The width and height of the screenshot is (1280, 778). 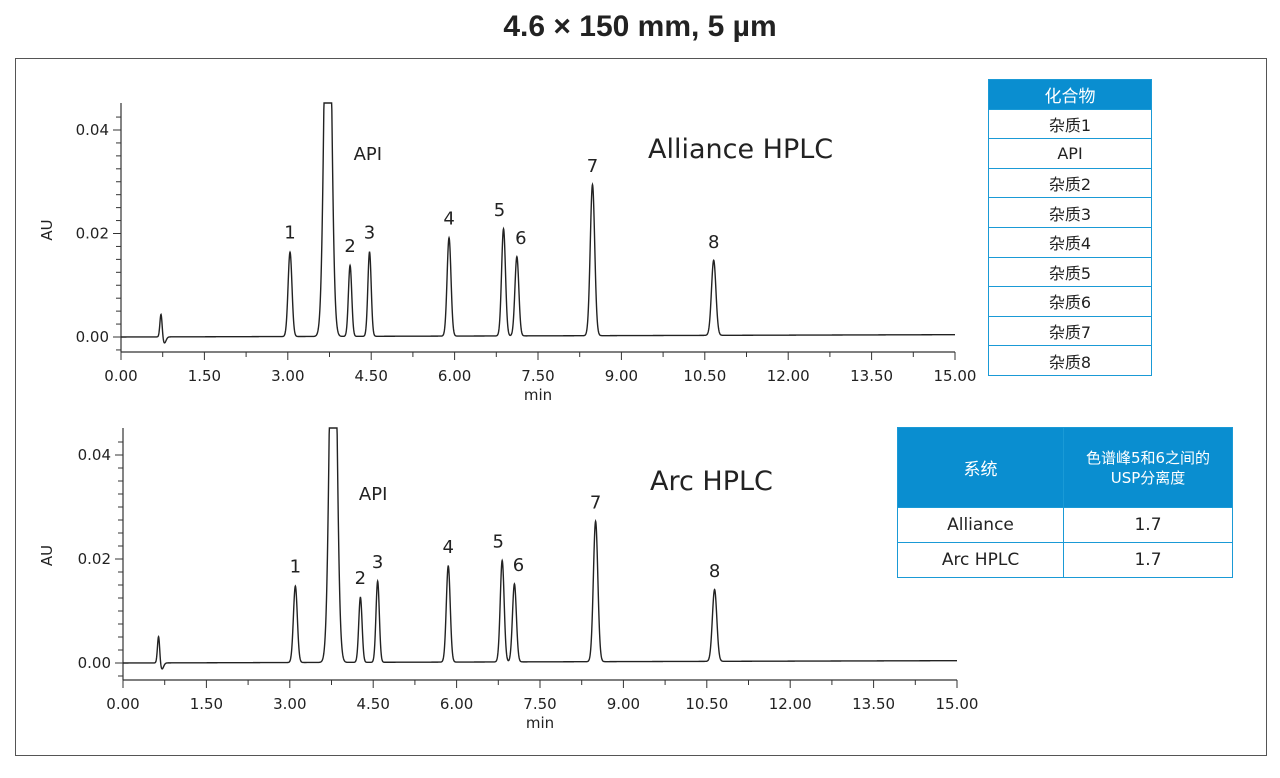 I want to click on system-label: Arc HPLC, so click(x=711, y=481).